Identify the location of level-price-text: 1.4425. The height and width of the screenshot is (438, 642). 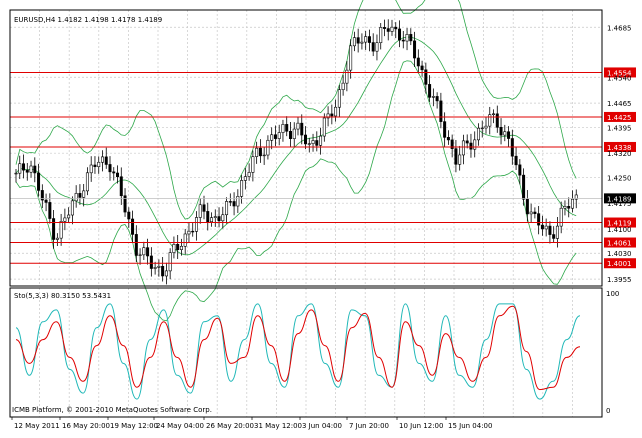
(619, 118).